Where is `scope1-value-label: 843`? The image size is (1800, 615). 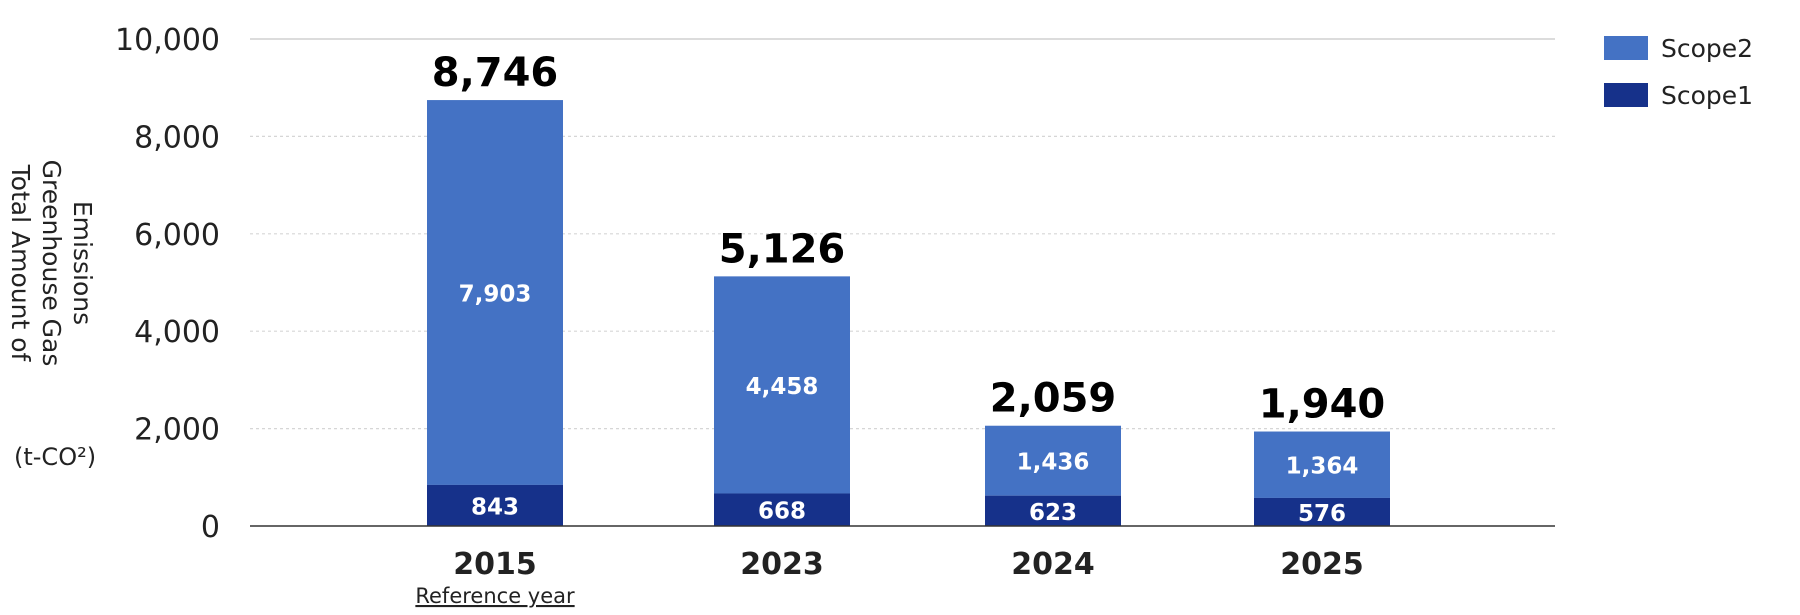
scope1-value-label: 843 is located at coordinates (495, 507).